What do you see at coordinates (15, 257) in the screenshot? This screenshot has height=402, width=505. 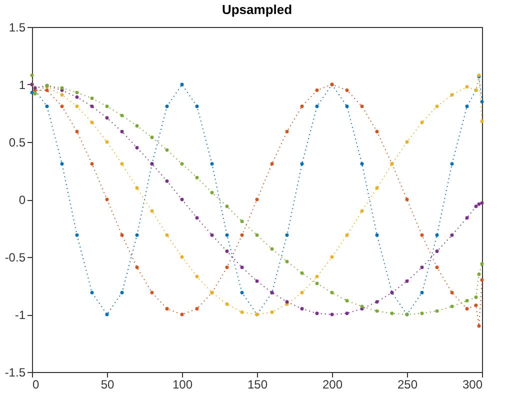 I see `y-tick-label: -0.5` at bounding box center [15, 257].